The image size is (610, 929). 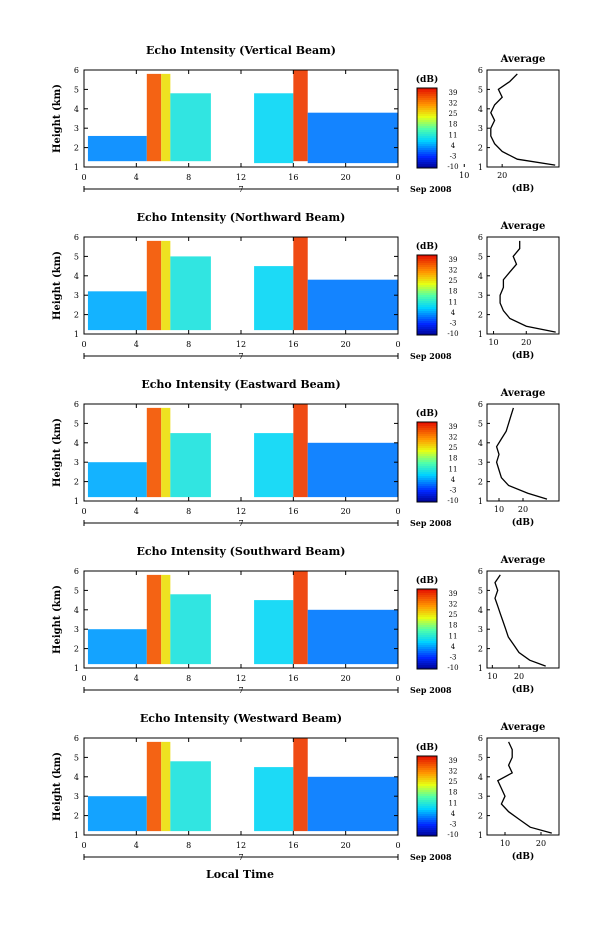 What do you see at coordinates (453, 93) in the screenshot?
I see `colorbar-tick-label: 39` at bounding box center [453, 93].